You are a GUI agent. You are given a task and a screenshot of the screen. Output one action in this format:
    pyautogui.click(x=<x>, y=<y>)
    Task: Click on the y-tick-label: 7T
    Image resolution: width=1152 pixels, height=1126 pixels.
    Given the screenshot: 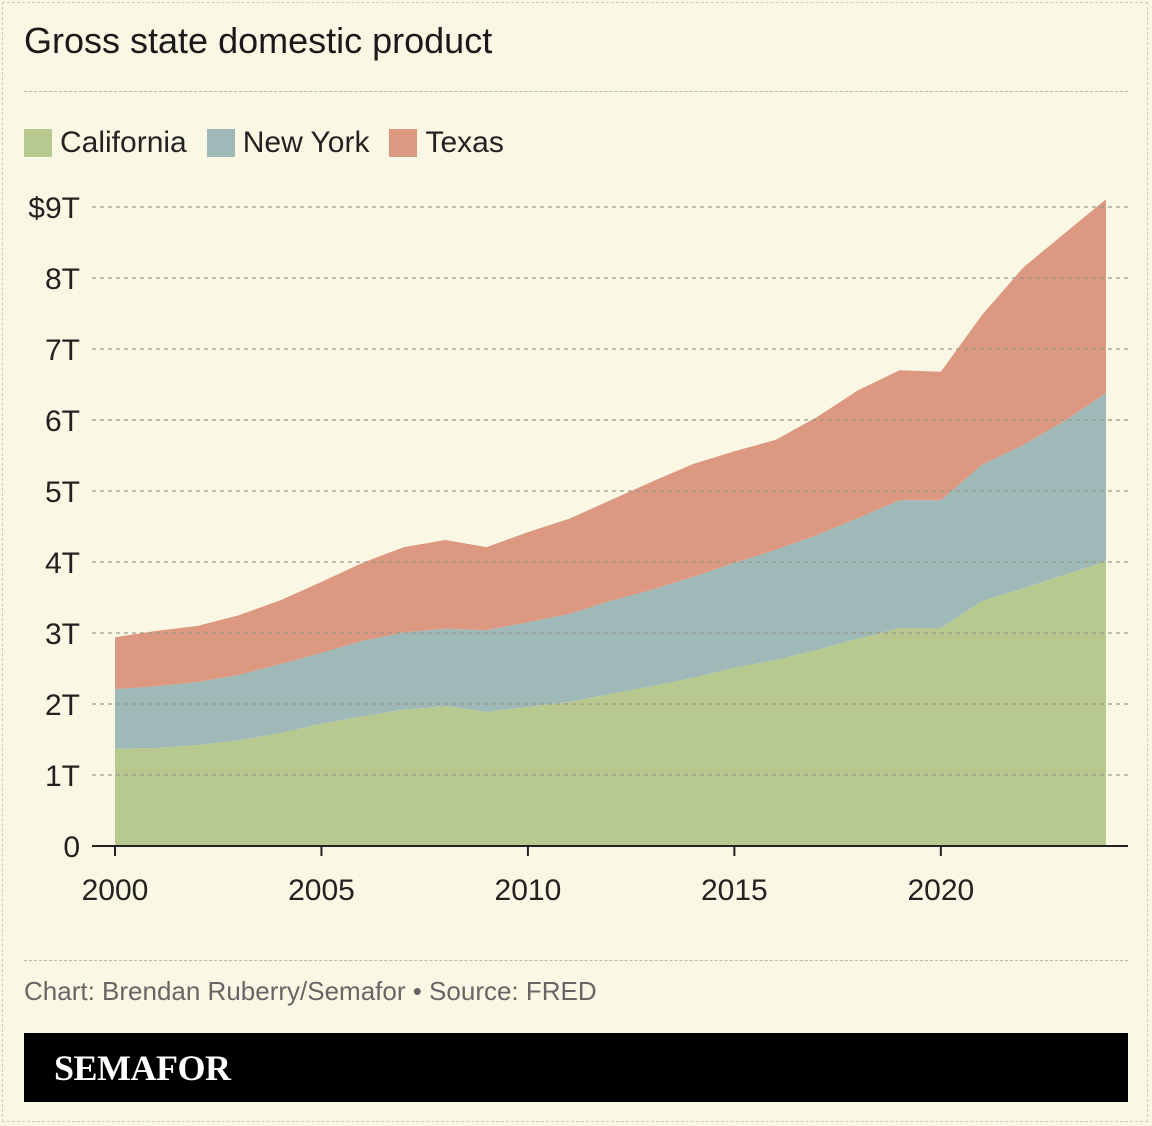 What is the action you would take?
    pyautogui.click(x=62, y=350)
    